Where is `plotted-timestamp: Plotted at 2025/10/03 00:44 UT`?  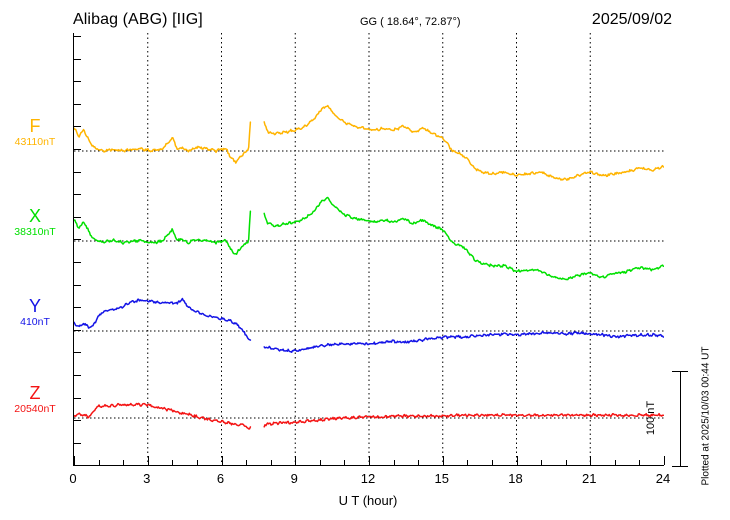 plotted-timestamp: Plotted at 2025/10/03 00:44 UT is located at coordinates (706, 416).